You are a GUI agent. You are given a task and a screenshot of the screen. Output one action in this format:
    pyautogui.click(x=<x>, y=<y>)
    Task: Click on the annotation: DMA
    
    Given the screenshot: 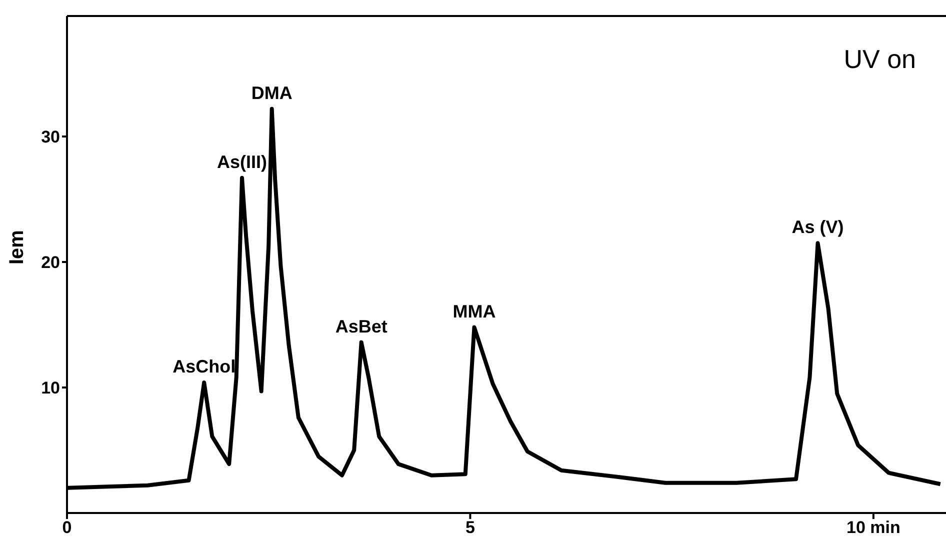 What is the action you would take?
    pyautogui.click(x=271, y=92)
    